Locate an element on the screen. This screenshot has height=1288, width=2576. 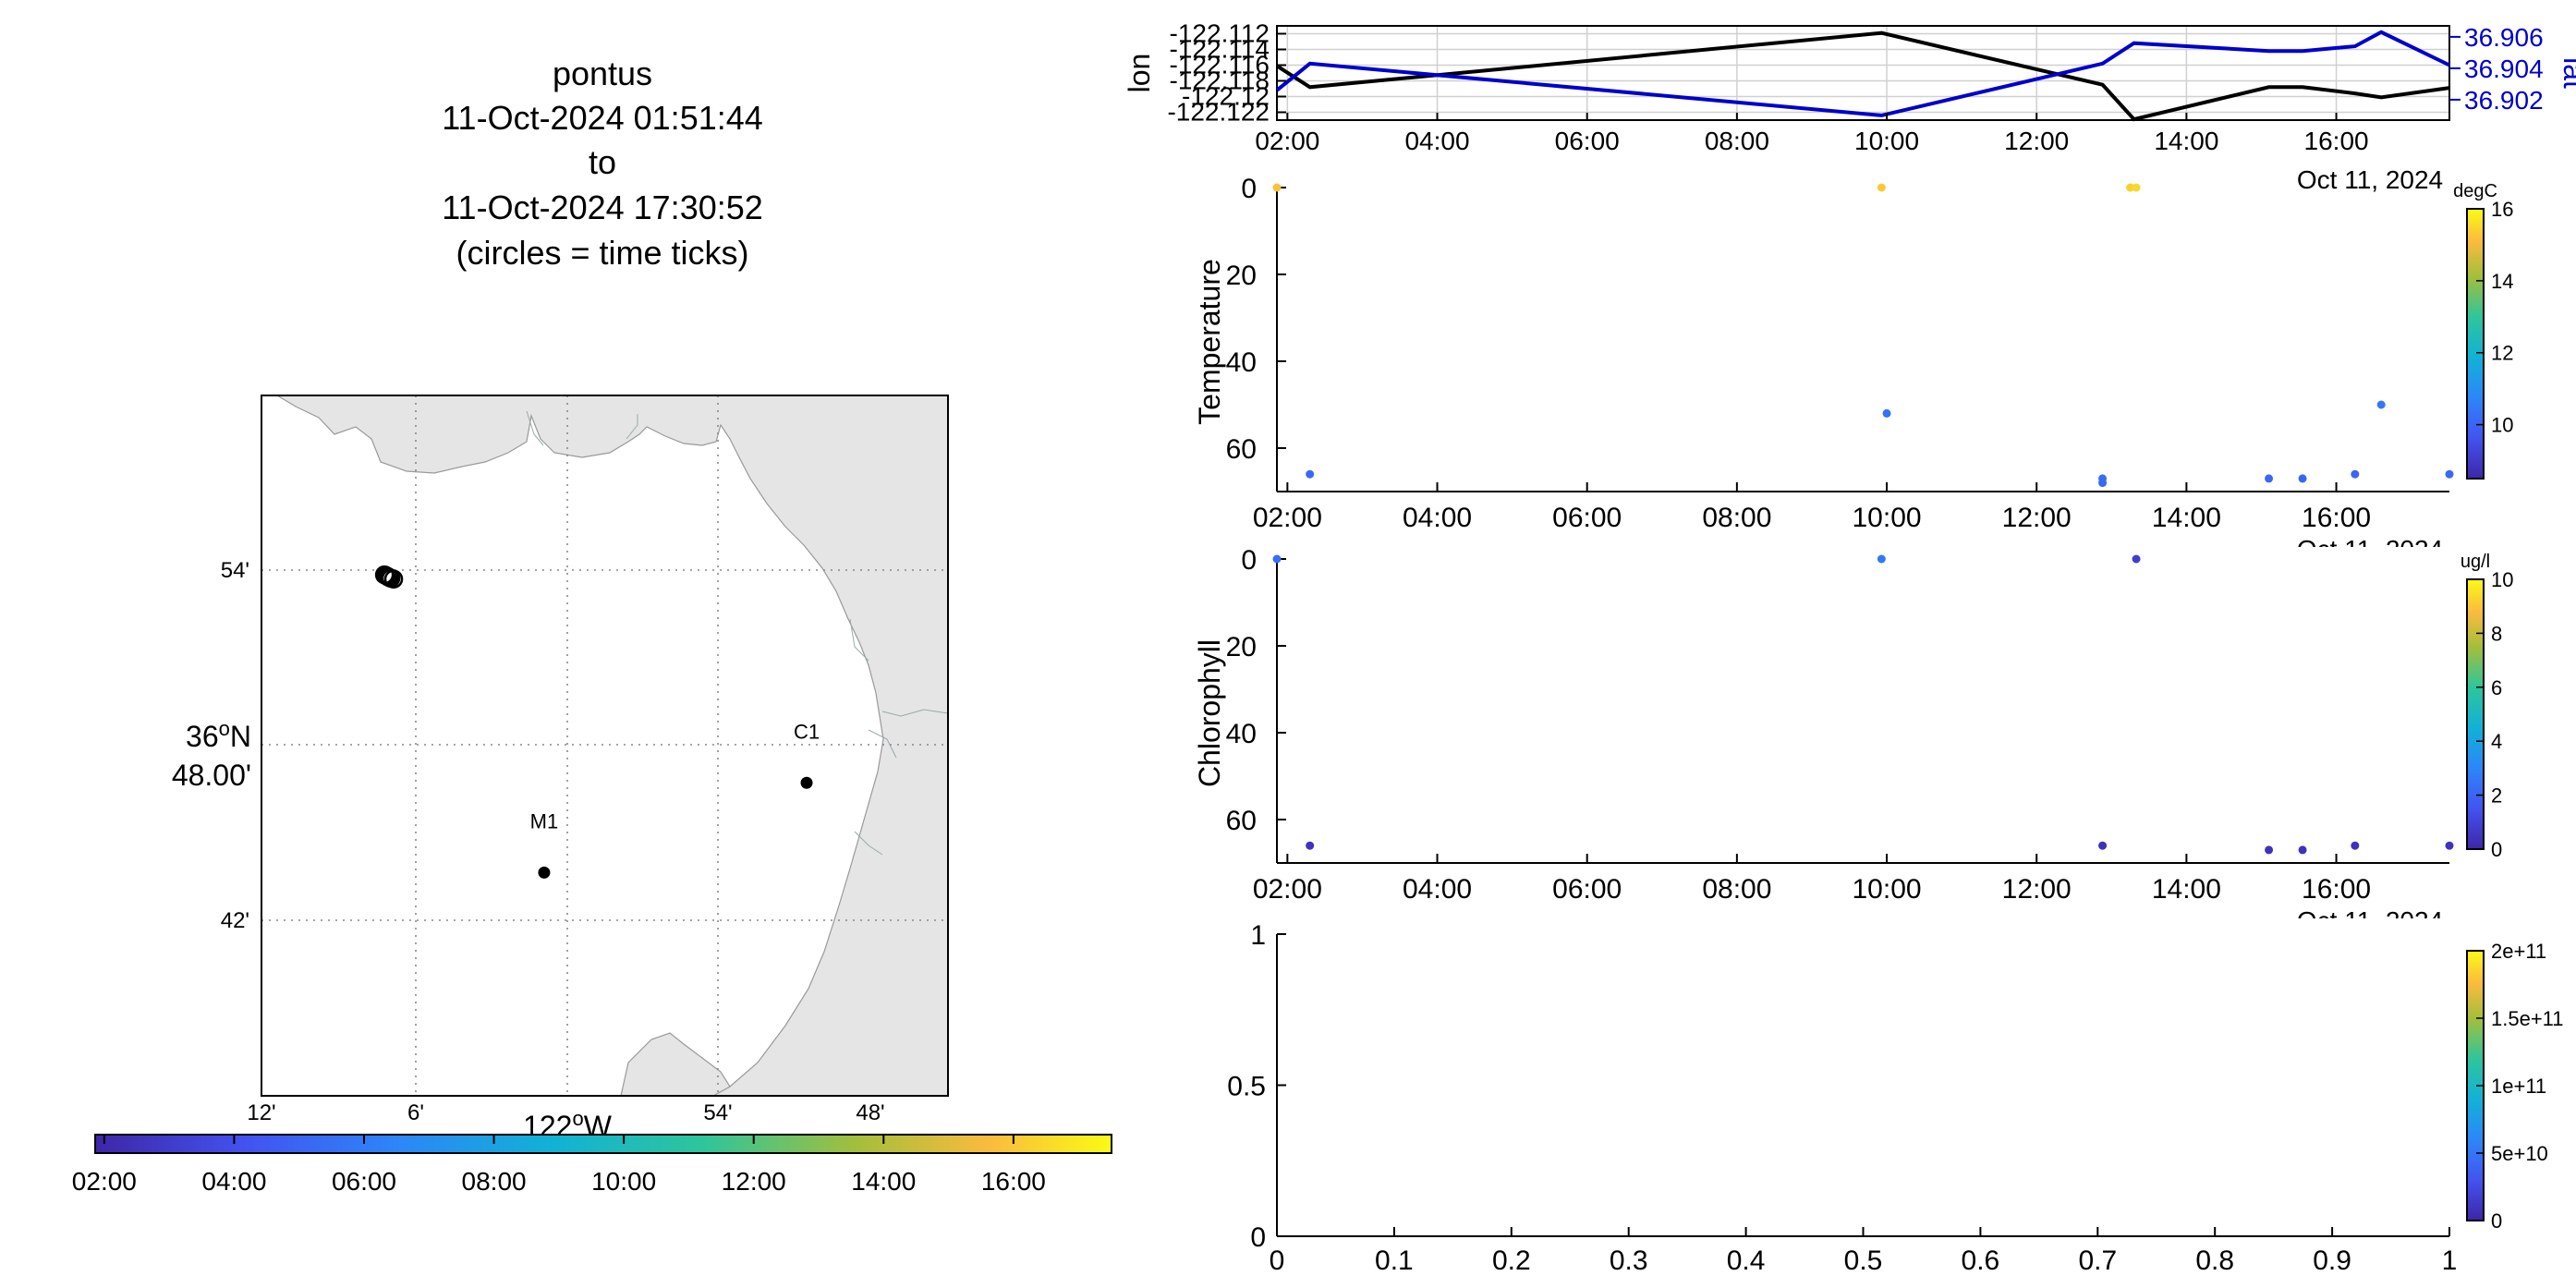
map-land is located at coordinates (611, 746).